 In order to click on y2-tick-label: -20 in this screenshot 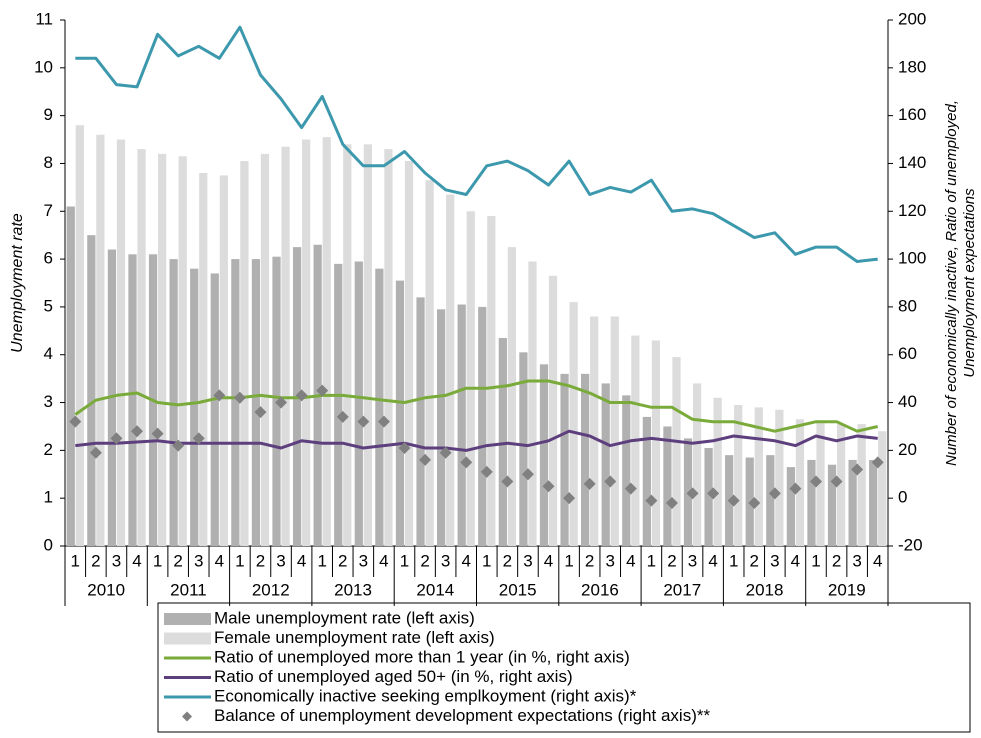, I will do `click(910, 544)`.